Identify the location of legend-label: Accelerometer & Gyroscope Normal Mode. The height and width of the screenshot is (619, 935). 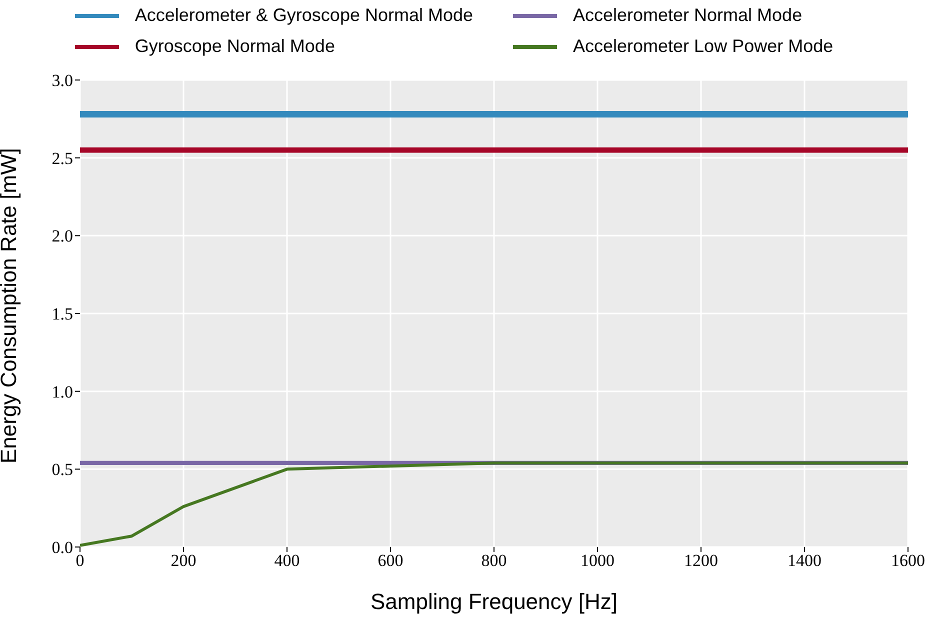
(303, 15).